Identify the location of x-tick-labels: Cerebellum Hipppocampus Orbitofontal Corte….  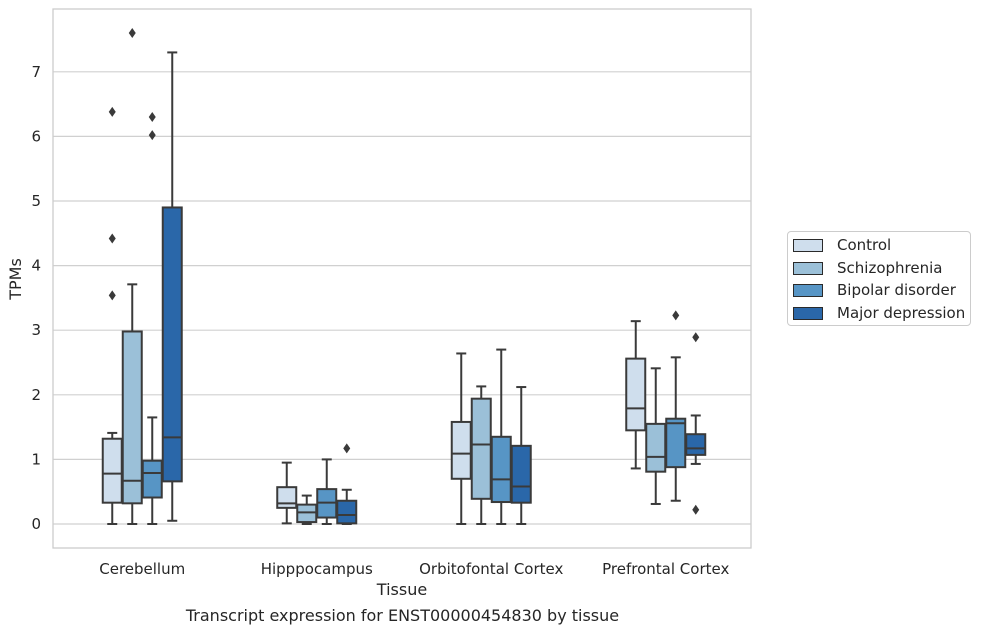
(414, 569).